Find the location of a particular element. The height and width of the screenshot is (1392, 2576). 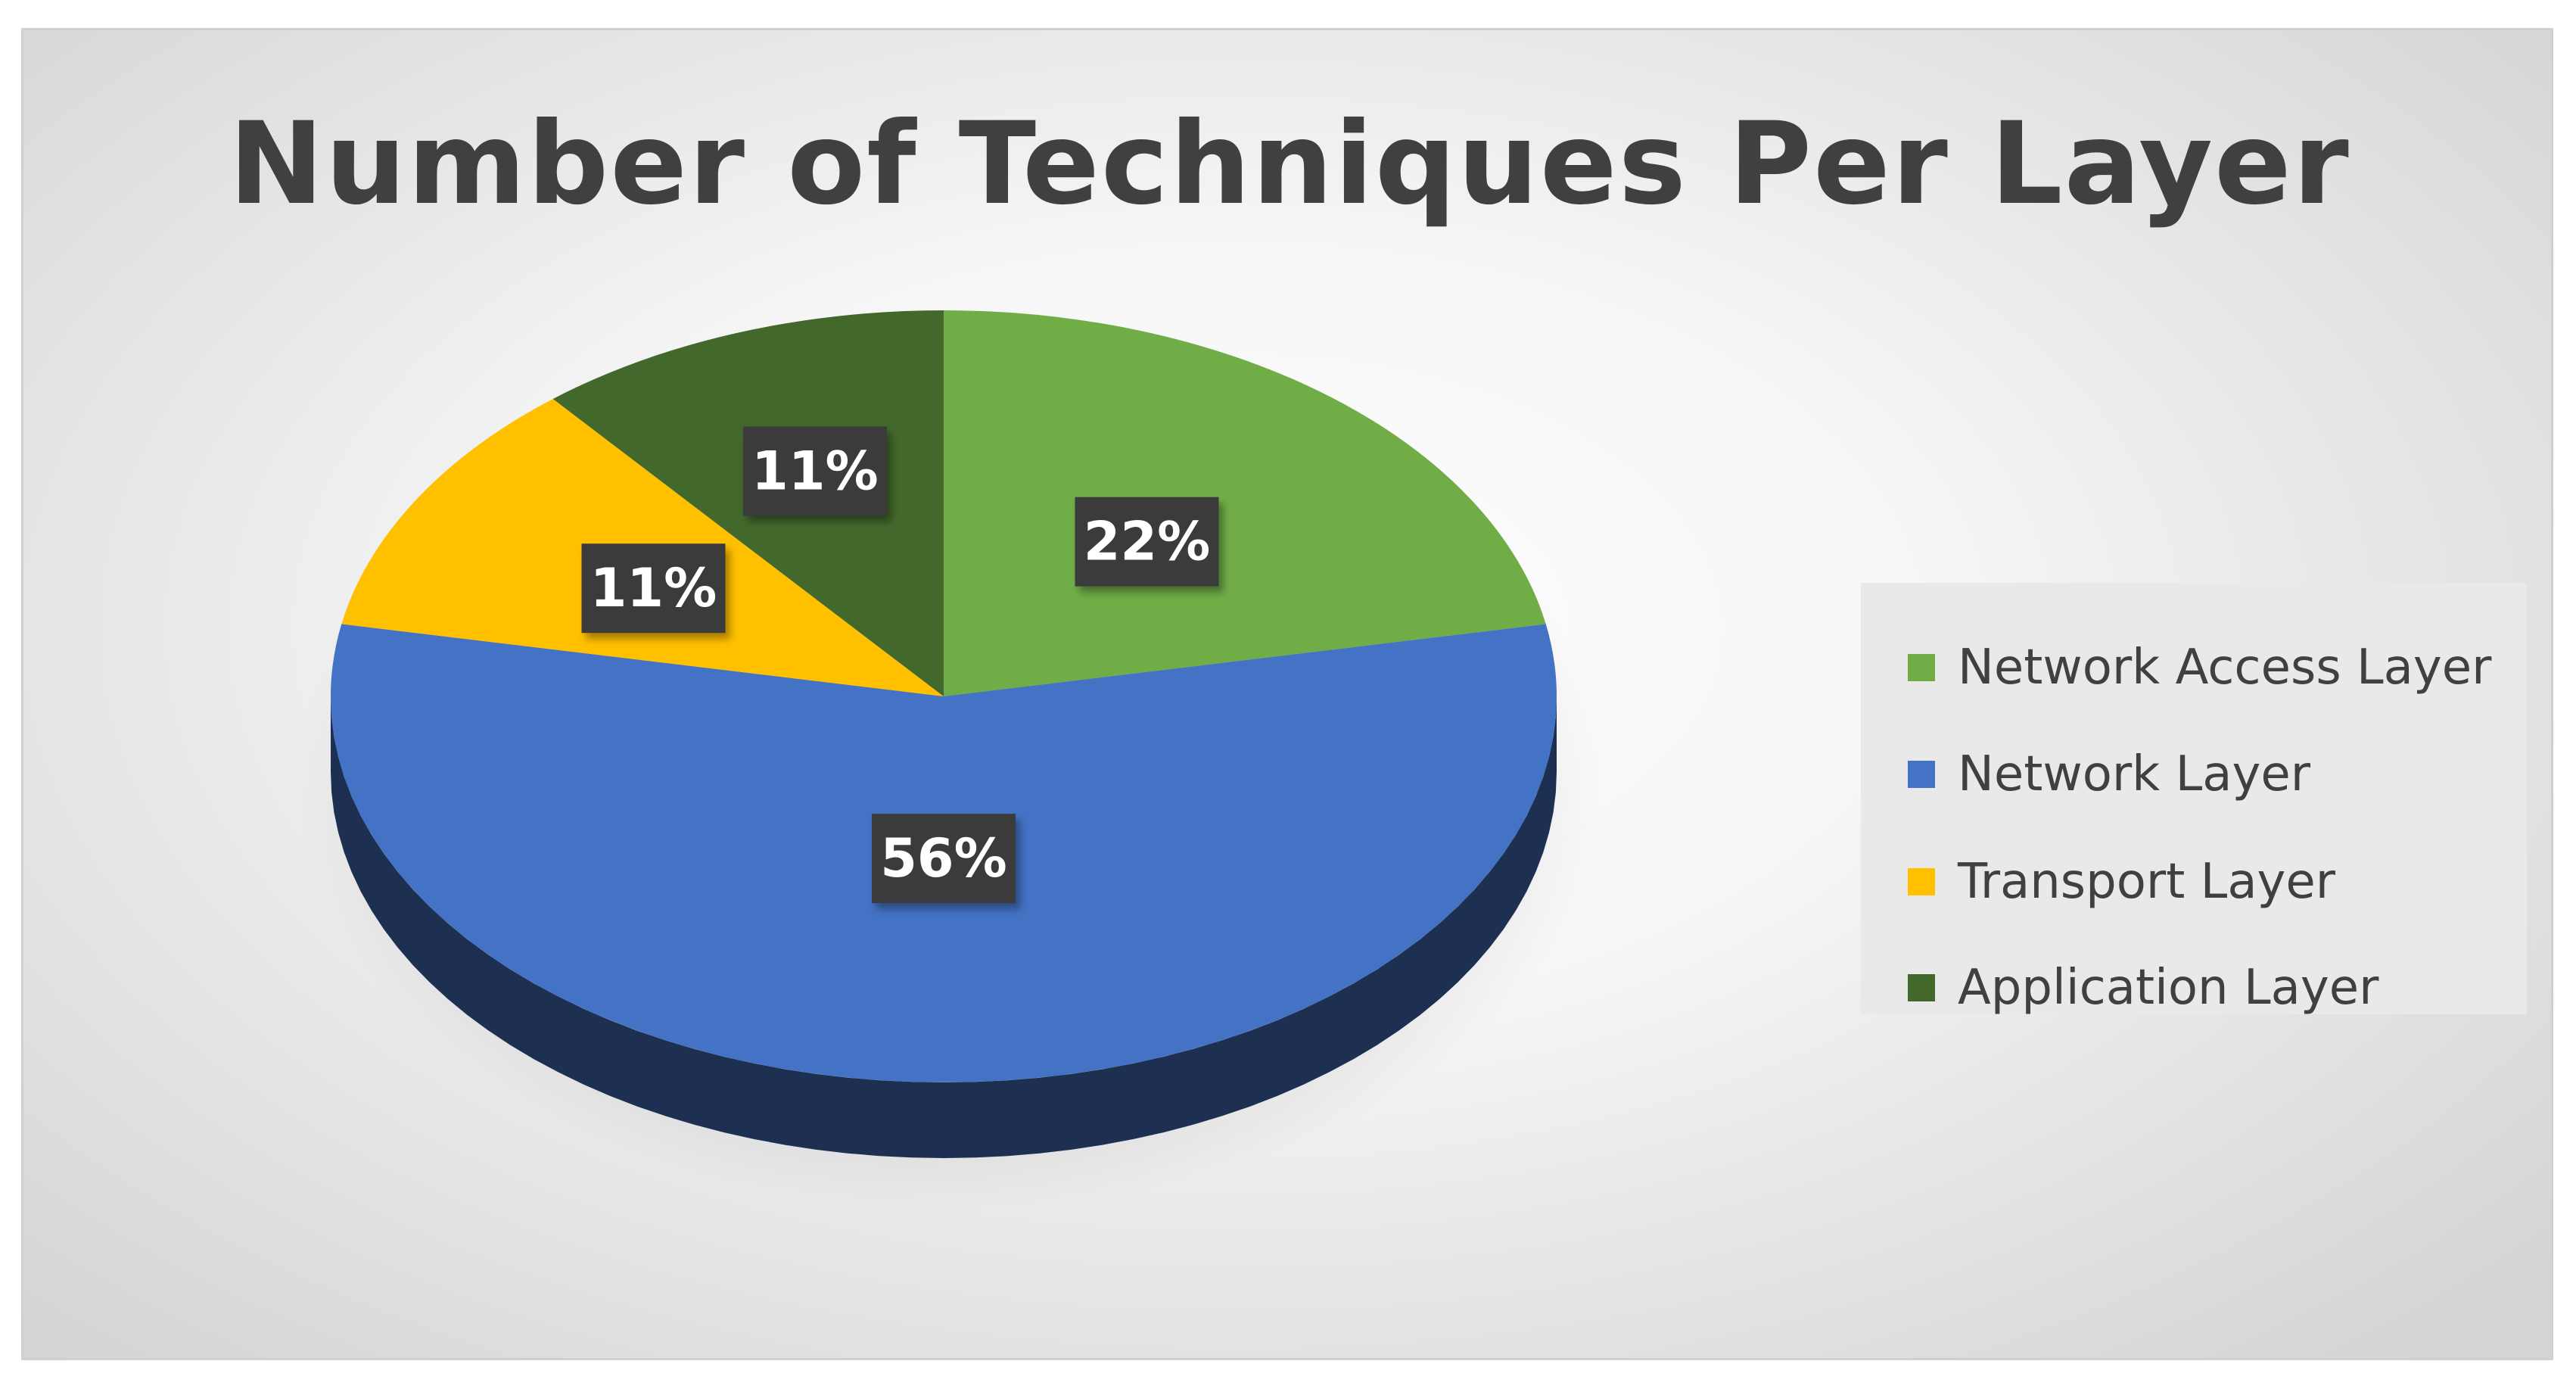

data-label-text: 56% is located at coordinates (943, 858).